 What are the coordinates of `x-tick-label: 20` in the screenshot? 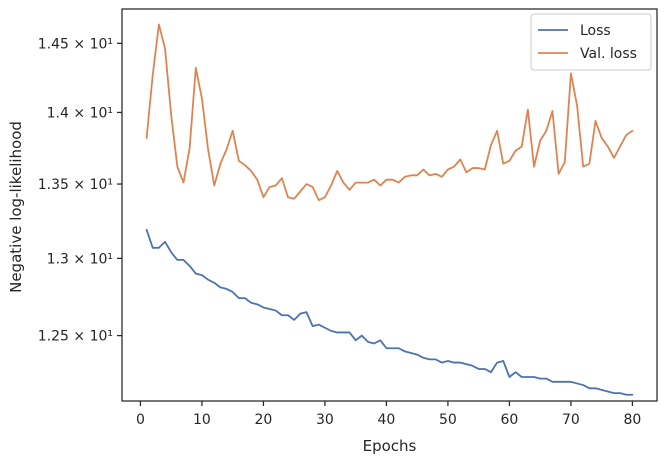 It's located at (264, 420).